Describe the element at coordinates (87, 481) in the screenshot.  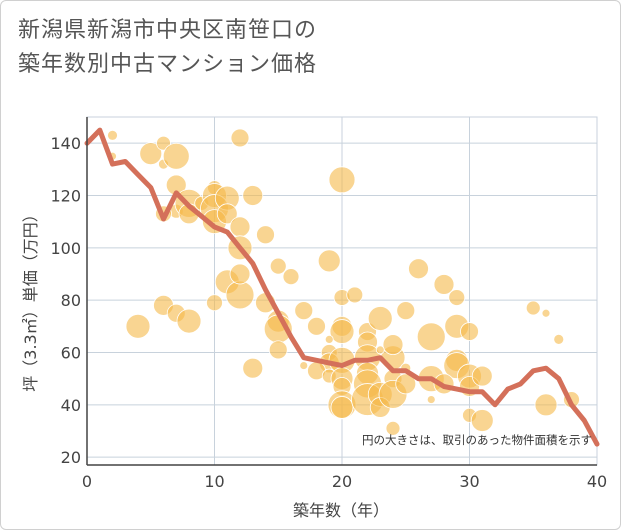
I see `x-tick-label: 0` at that location.